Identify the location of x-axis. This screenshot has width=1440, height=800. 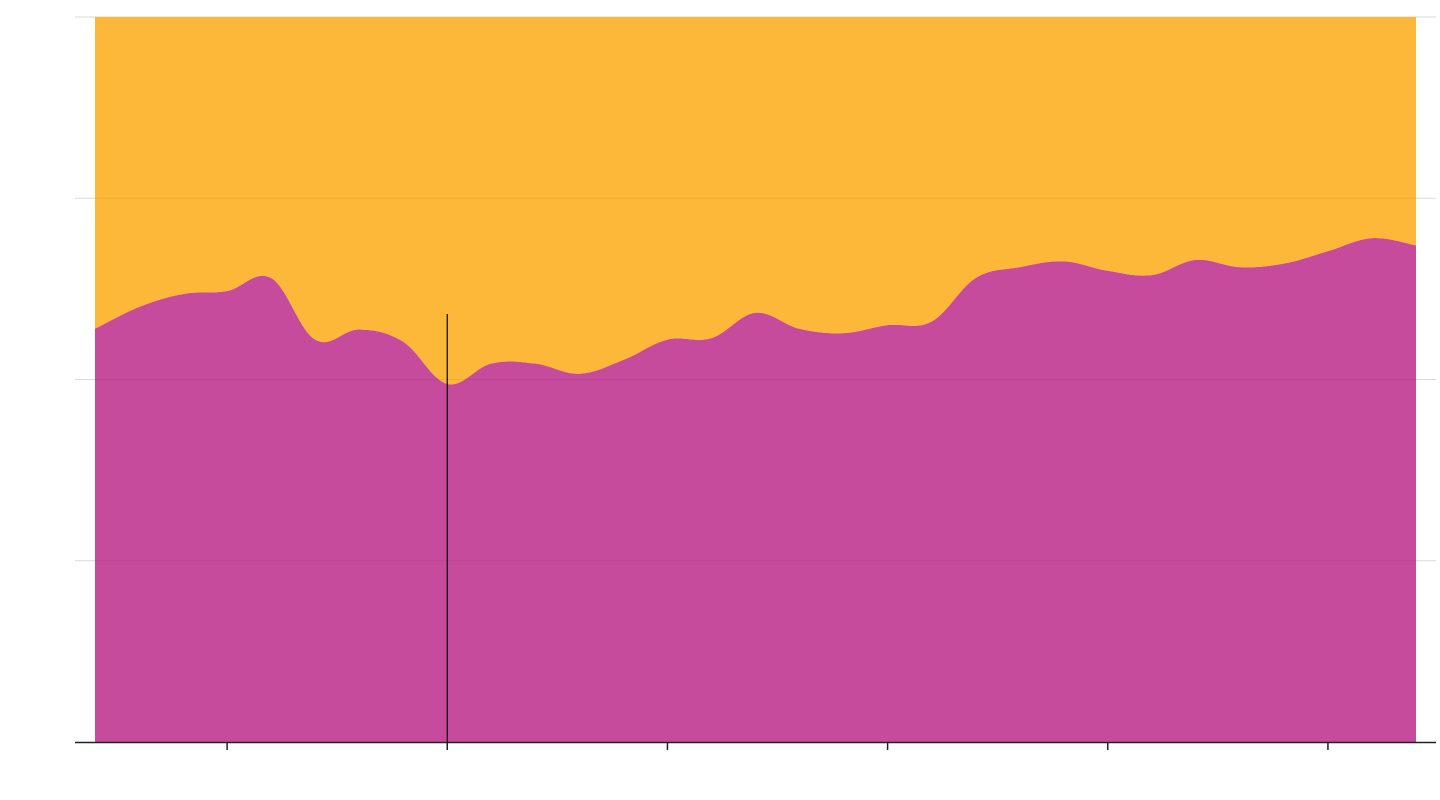
(755, 745).